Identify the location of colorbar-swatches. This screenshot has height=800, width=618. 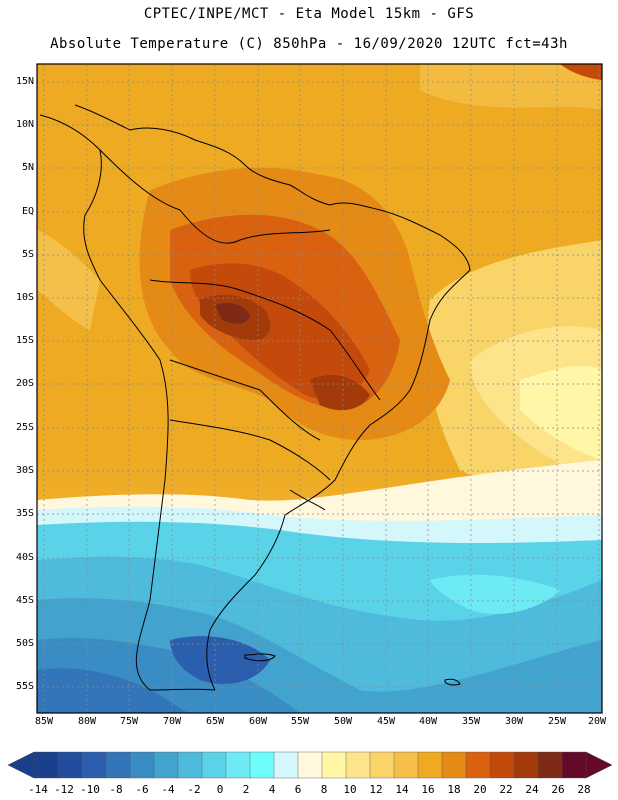
(310, 765).